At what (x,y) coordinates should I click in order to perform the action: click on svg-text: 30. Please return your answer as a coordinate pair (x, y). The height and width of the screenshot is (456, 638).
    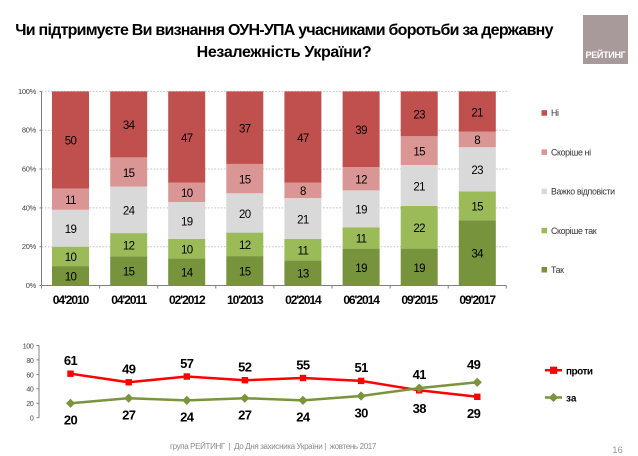
    Looking at the image, I should click on (361, 412).